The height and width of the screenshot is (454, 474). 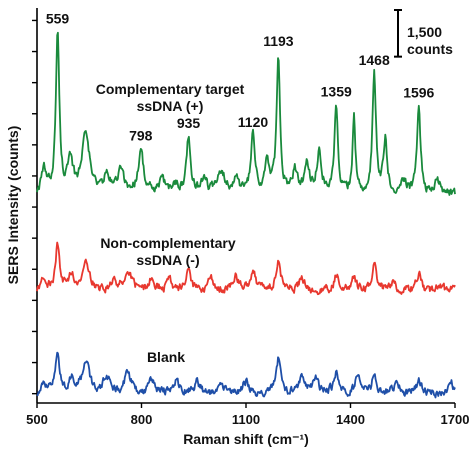 I want to click on peak-label-1193: 1193, so click(x=278, y=41).